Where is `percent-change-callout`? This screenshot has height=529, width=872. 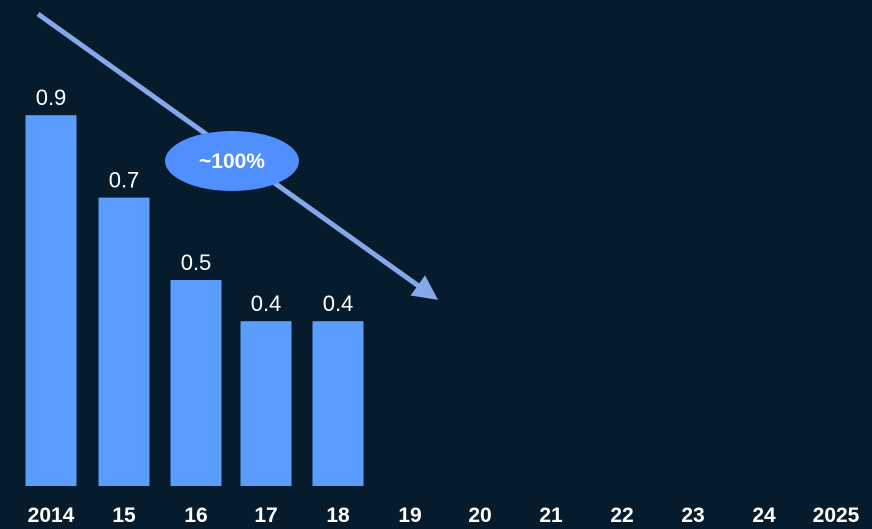 percent-change-callout is located at coordinates (232, 161).